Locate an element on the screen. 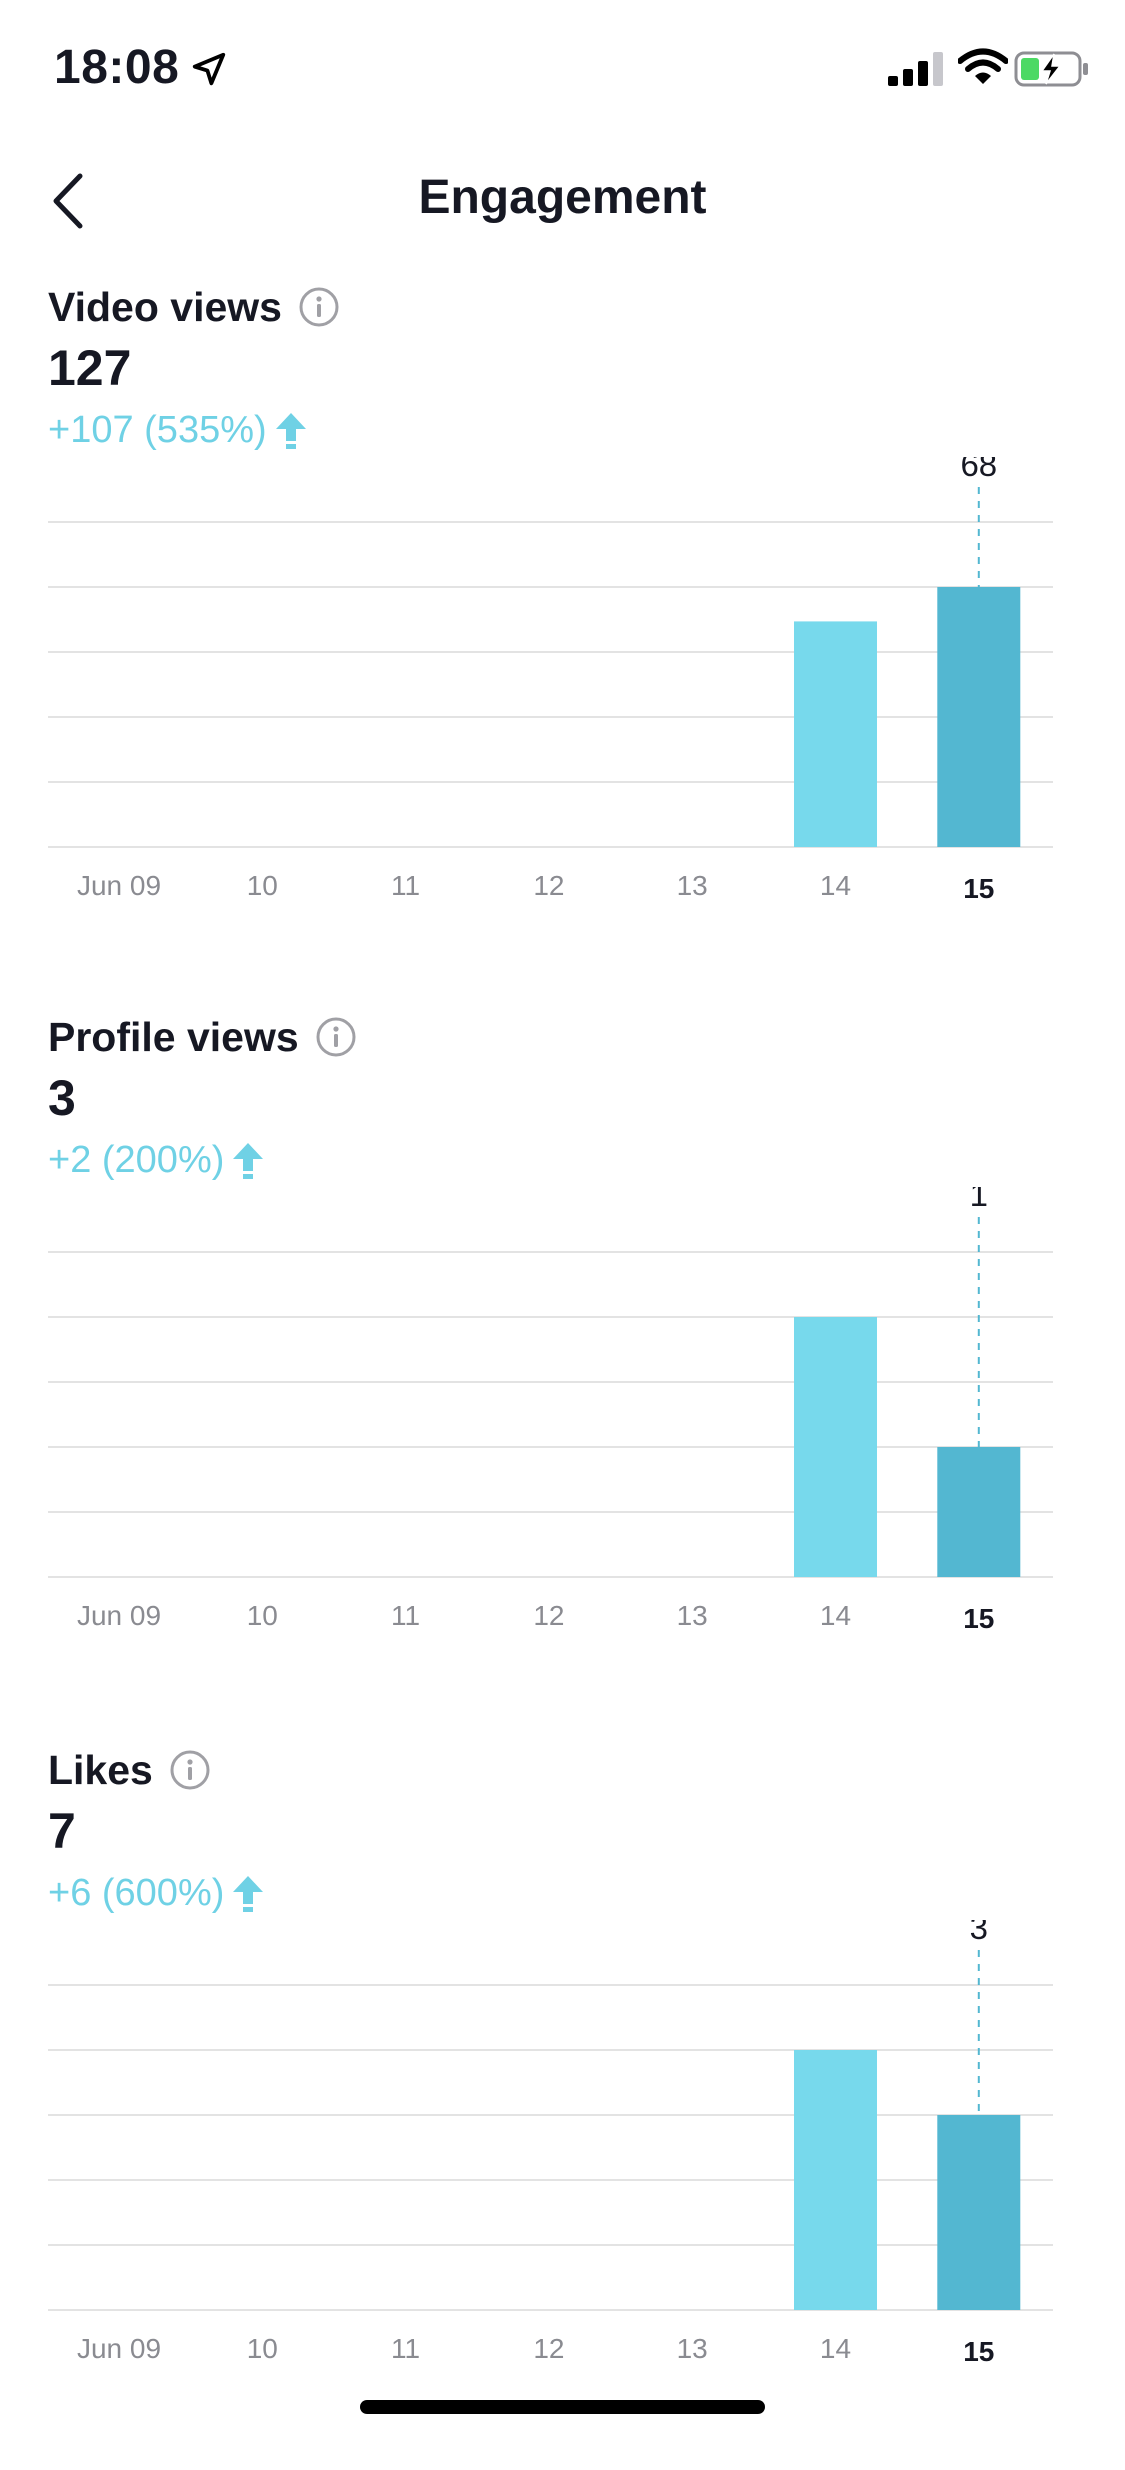 The image size is (1125, 2470). header: Engagement is located at coordinates (562, 200).